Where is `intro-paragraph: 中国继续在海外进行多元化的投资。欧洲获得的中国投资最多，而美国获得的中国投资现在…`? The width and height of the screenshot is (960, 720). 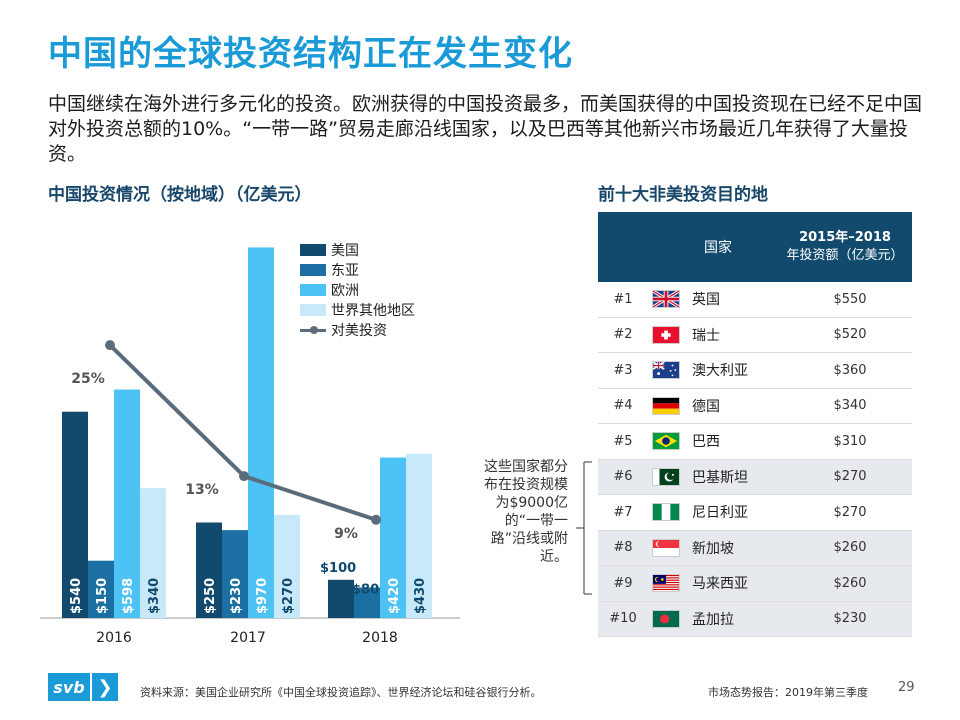 intro-paragraph: 中国继续在海外进行多元化的投资。欧洲获得的中国投资最多，而美国获得的中国投资现在… is located at coordinates (485, 129).